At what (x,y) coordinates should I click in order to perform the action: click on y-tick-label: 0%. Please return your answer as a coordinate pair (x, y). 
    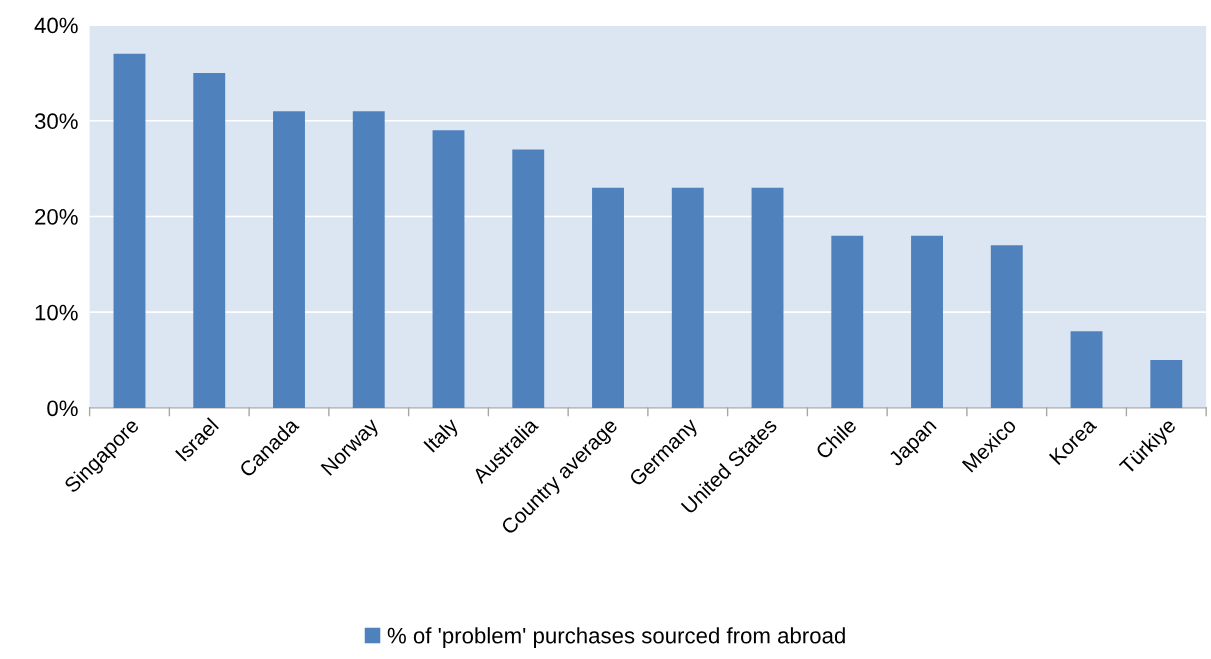
    Looking at the image, I should click on (62, 408).